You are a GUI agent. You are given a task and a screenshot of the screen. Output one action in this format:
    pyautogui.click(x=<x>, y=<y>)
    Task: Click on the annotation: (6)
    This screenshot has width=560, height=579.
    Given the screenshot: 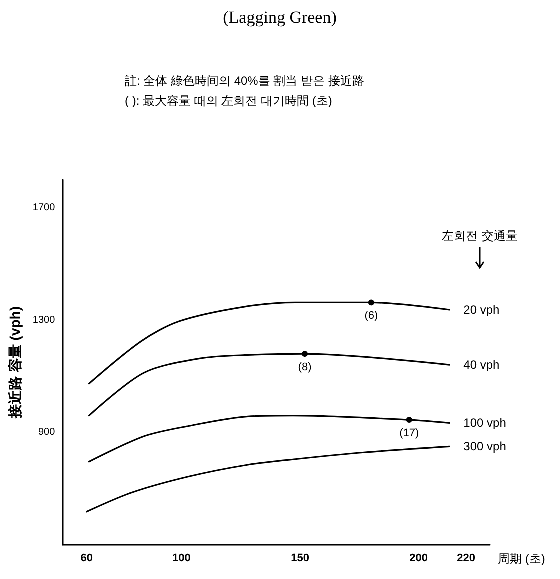 What is the action you would take?
    pyautogui.click(x=371, y=316)
    